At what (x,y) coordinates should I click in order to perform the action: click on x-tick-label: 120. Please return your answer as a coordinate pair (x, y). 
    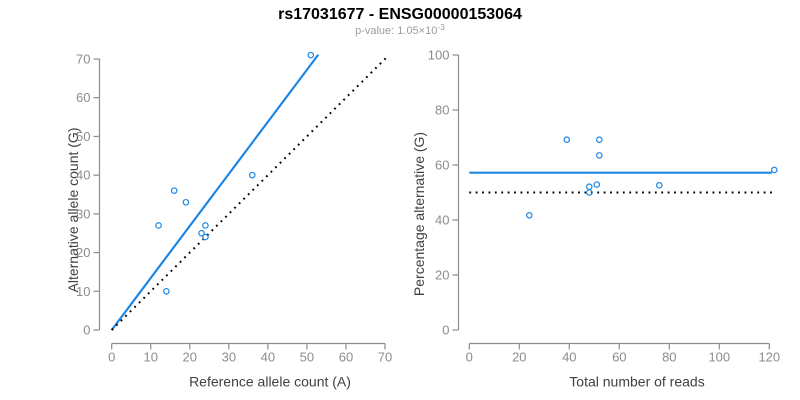
    Looking at the image, I should click on (769, 357).